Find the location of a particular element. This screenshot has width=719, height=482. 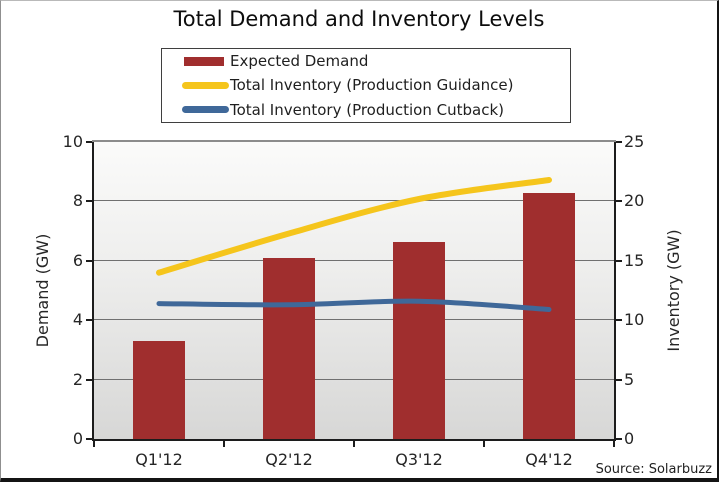

legend-item-inventory-cutback: Total Inventory (Production Cutback) is located at coordinates (366, 110).